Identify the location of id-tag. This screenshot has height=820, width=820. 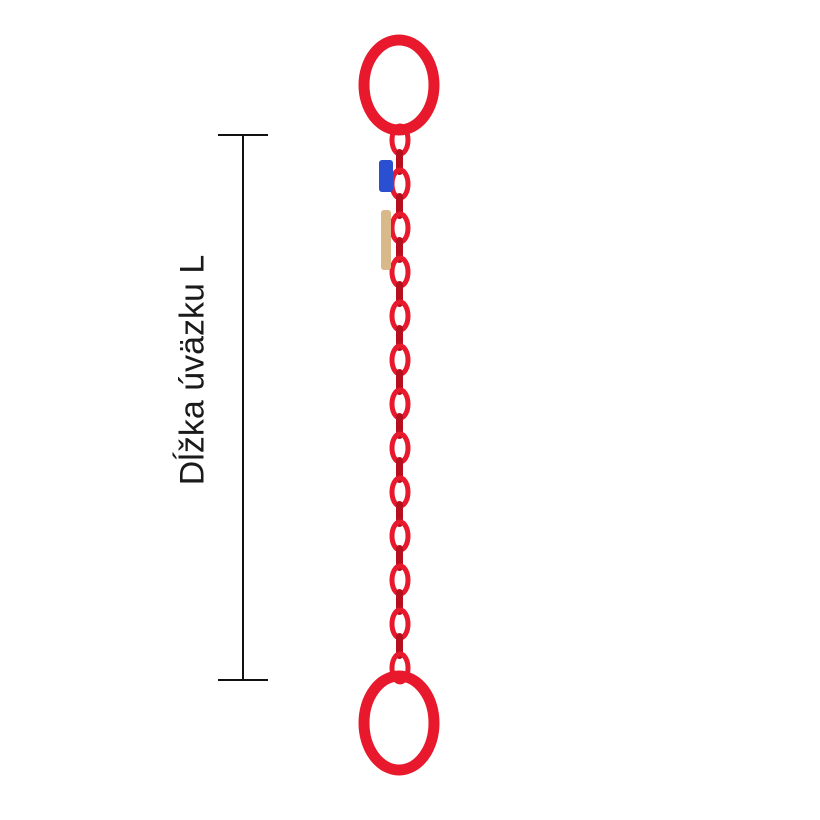
(386, 240).